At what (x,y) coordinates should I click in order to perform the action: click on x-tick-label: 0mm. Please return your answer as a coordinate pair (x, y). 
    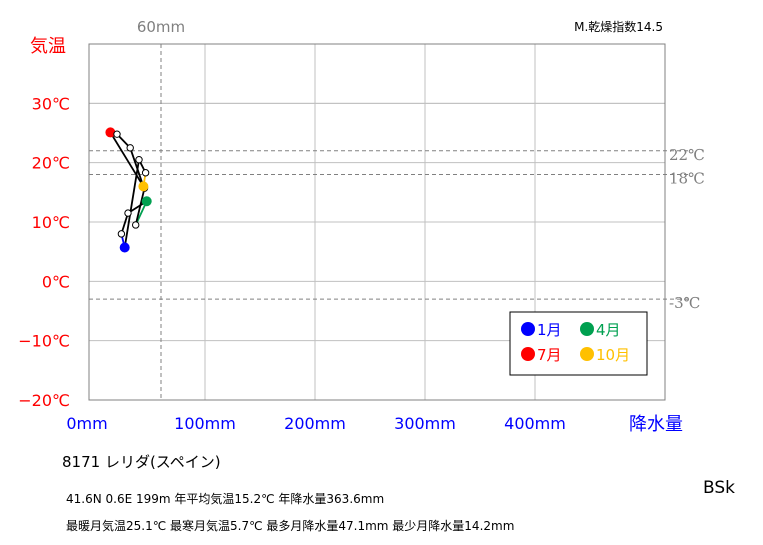
    Looking at the image, I should click on (86, 423).